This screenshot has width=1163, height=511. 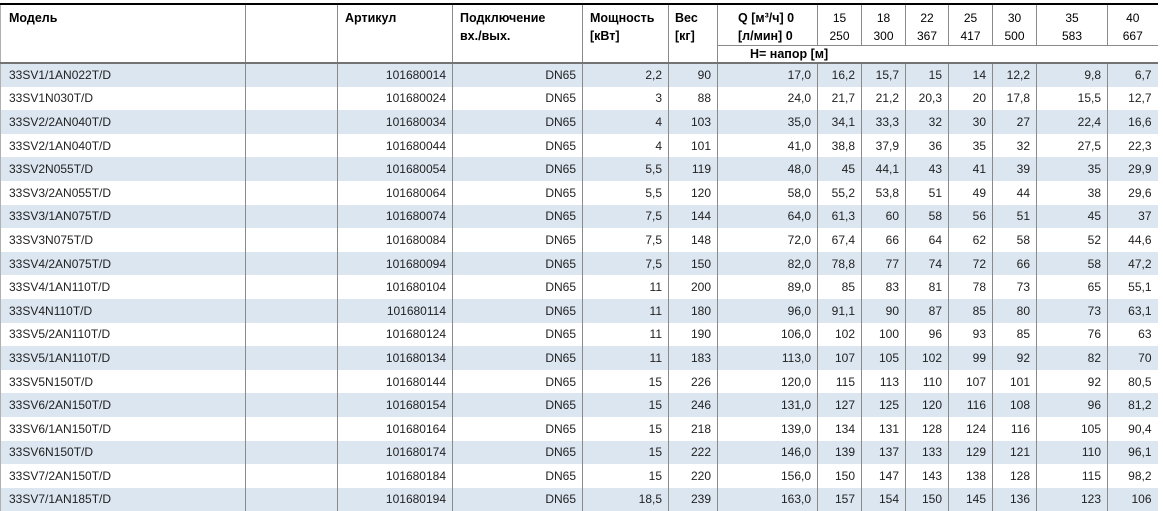 What do you see at coordinates (927, 476) in the screenshot?
I see `head-cell: 143` at bounding box center [927, 476].